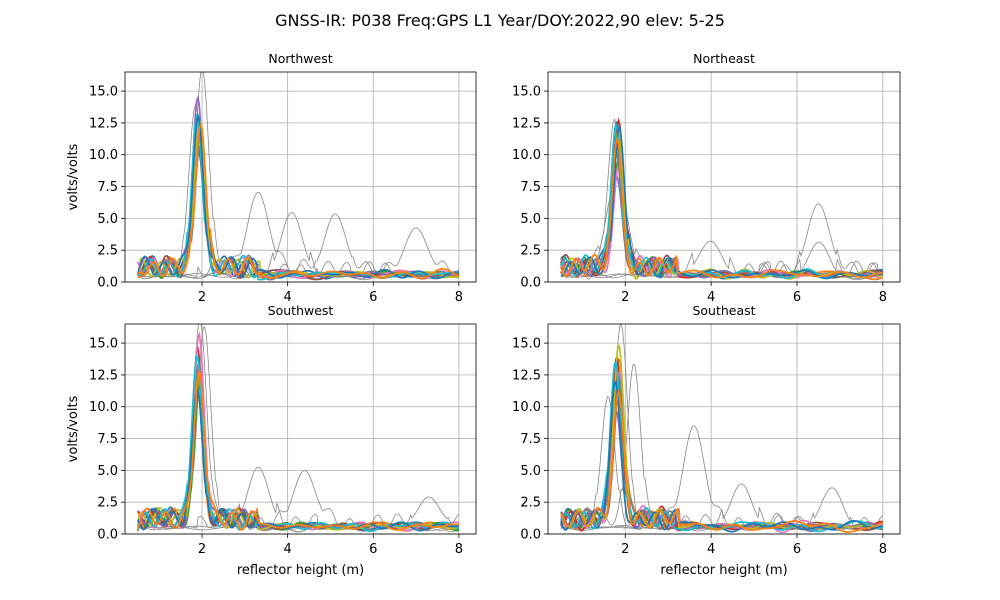  What do you see at coordinates (724, 58) in the screenshot?
I see `panel-title: Northeast` at bounding box center [724, 58].